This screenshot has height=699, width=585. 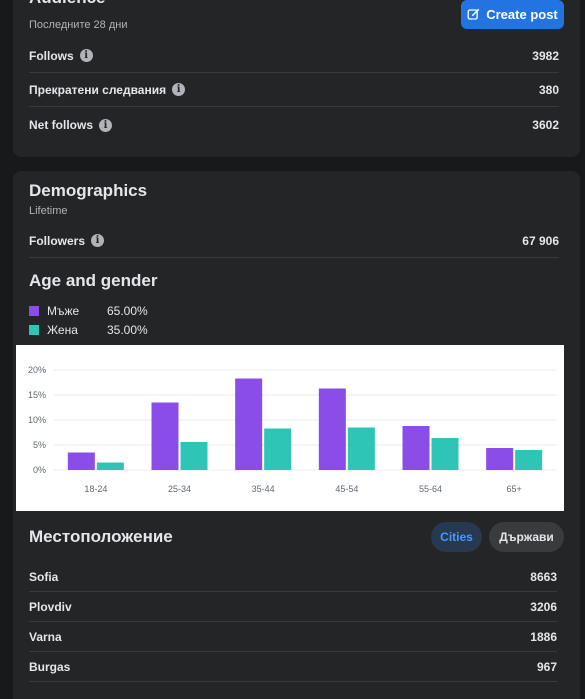 I want to click on x-tick-label: 25-34, so click(x=179, y=489).